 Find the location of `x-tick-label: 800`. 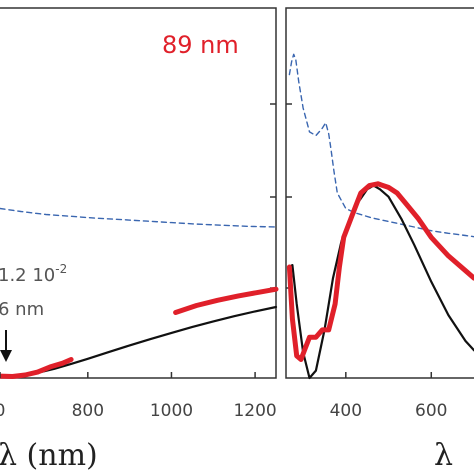

x-tick-label: 800 is located at coordinates (88, 411).